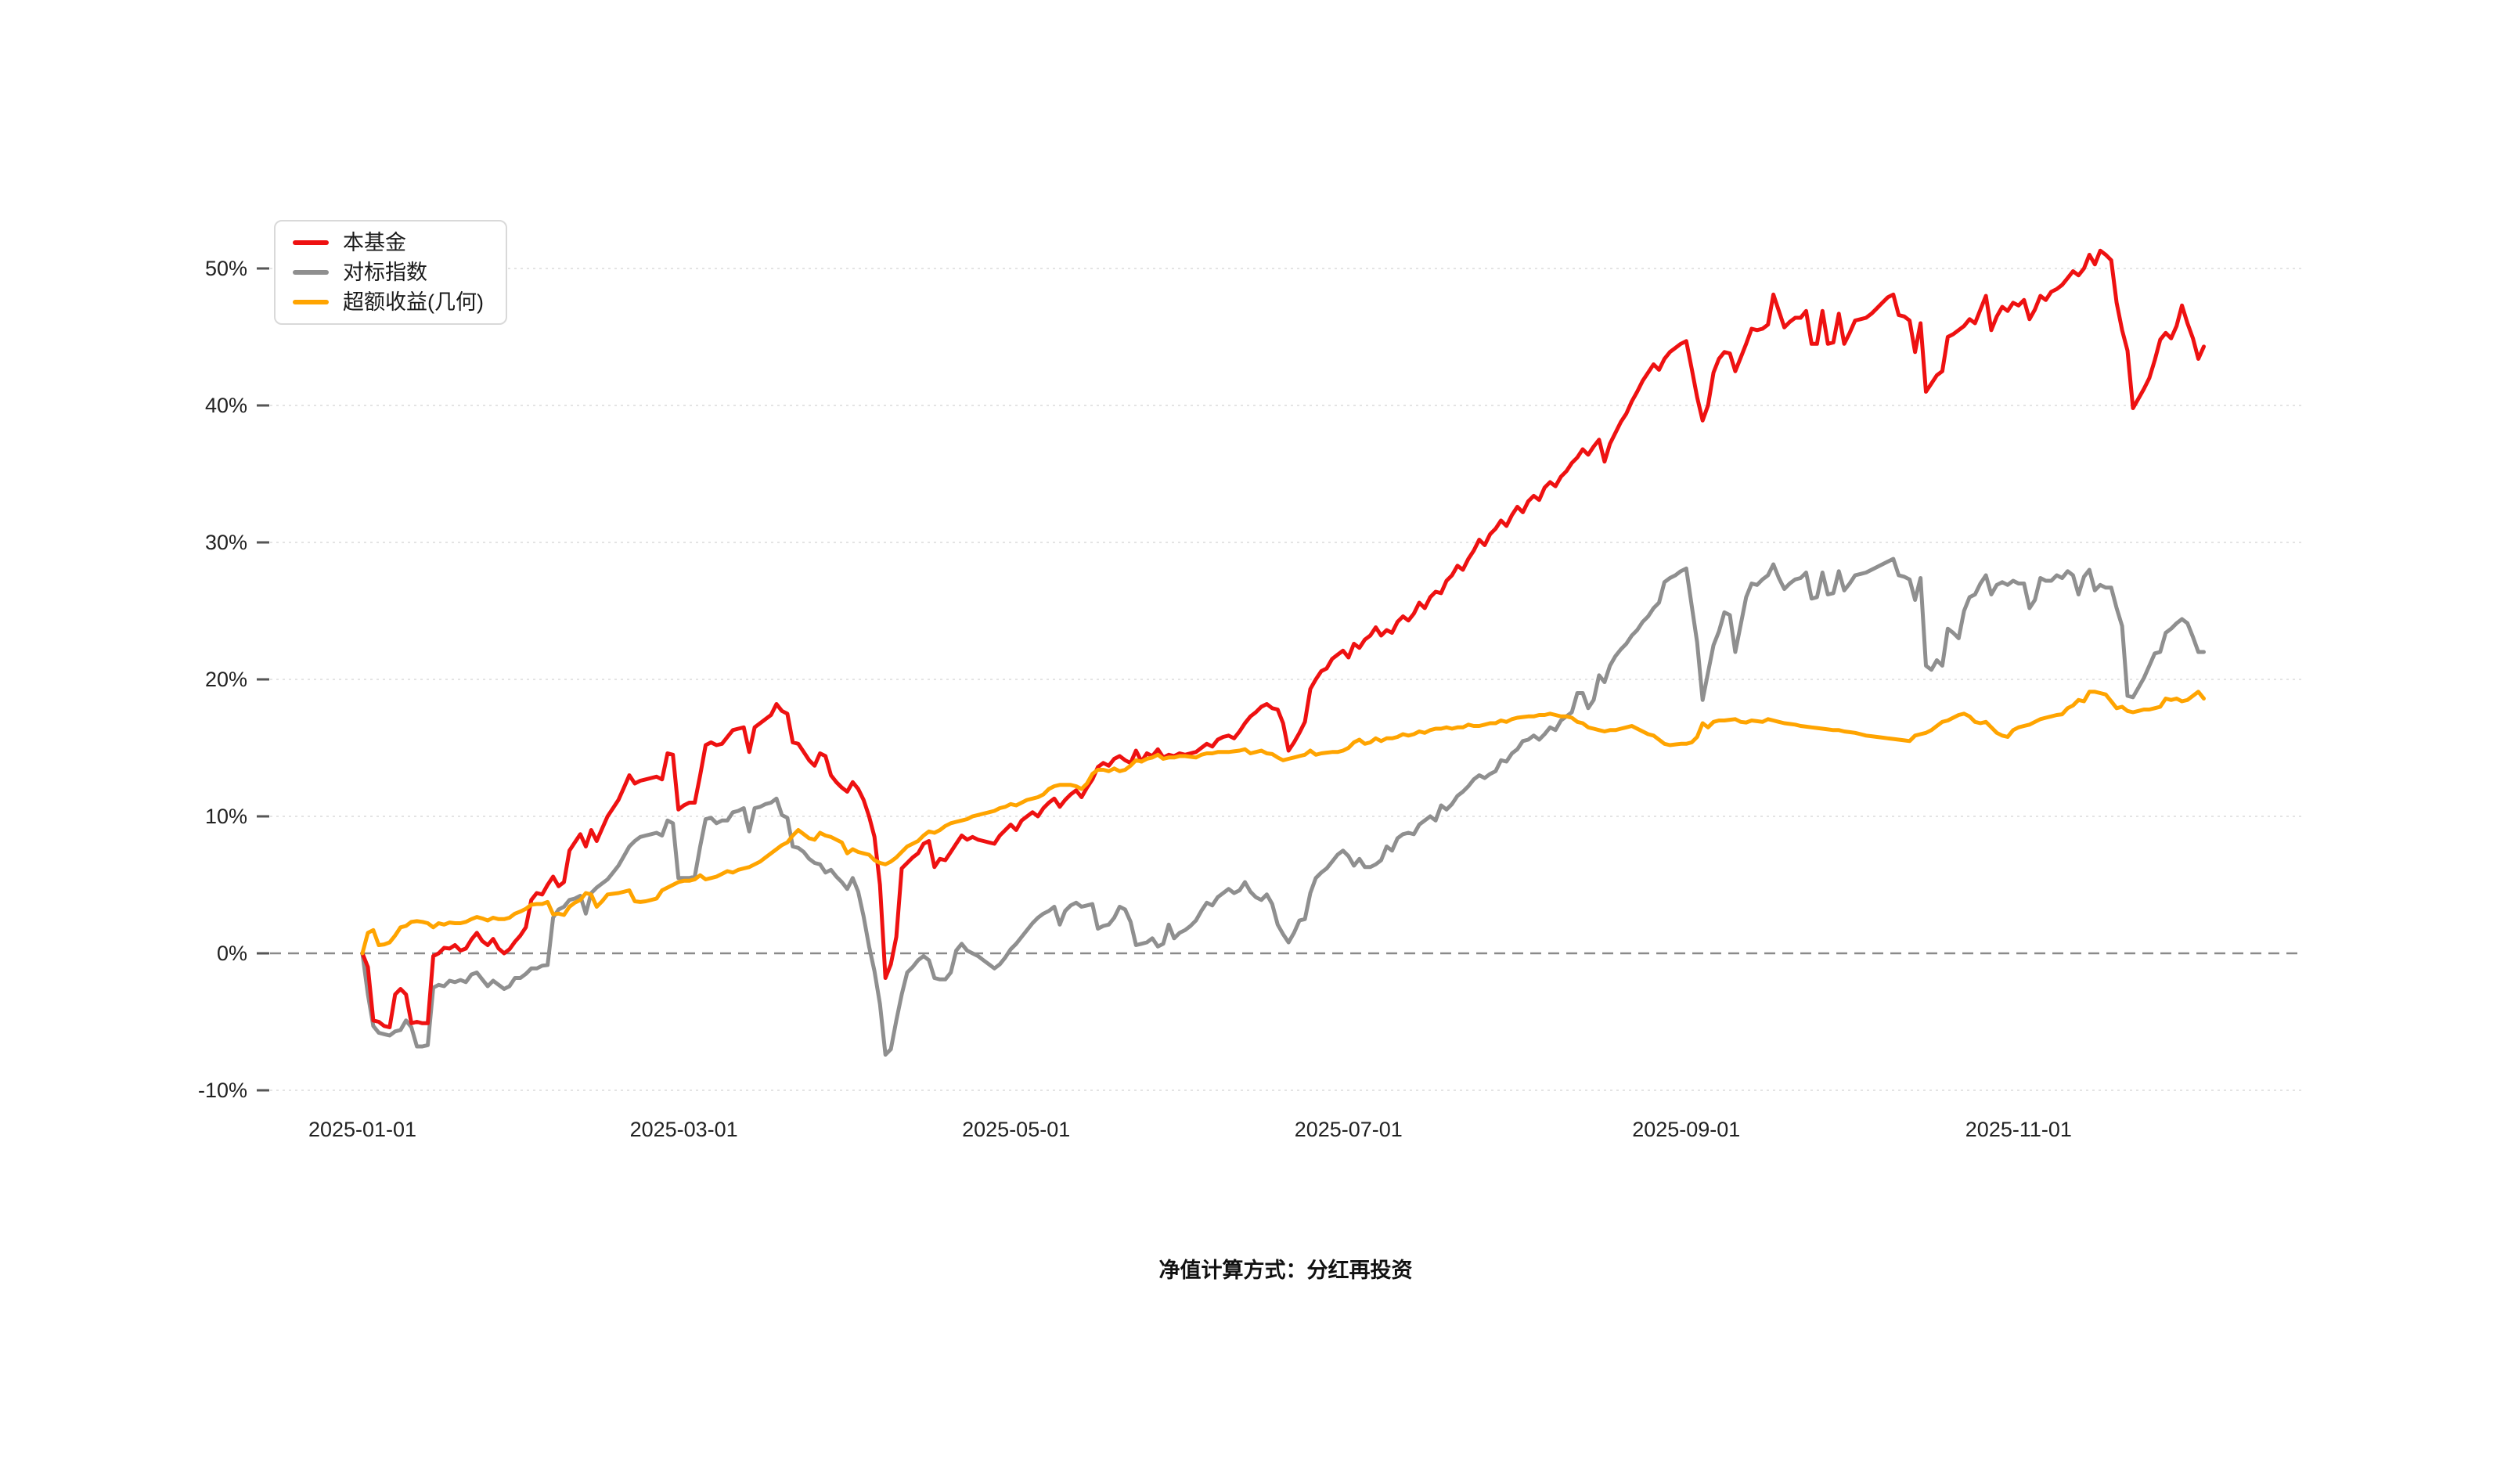 The width and height of the screenshot is (2504, 1484). What do you see at coordinates (226, 817) in the screenshot?
I see `y-axis-tick-label: 10%` at bounding box center [226, 817].